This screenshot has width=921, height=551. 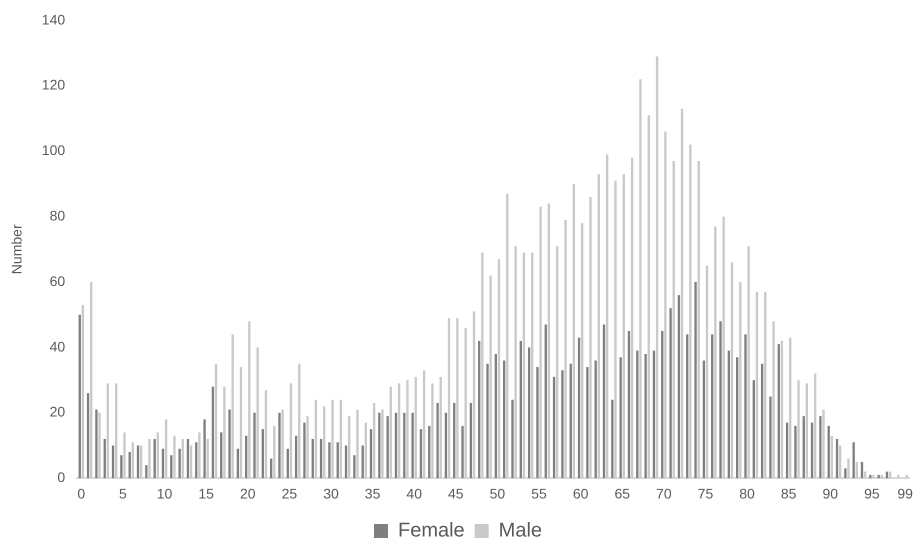 I want to click on x-tick-label: 45, so click(x=456, y=493).